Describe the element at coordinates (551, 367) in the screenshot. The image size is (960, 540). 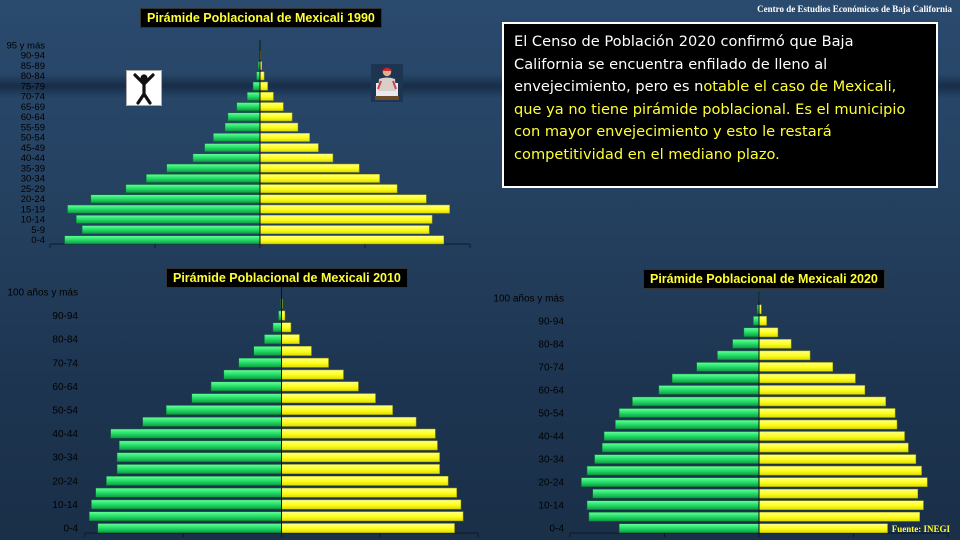
I see `y-tick-label: 70-74` at that location.